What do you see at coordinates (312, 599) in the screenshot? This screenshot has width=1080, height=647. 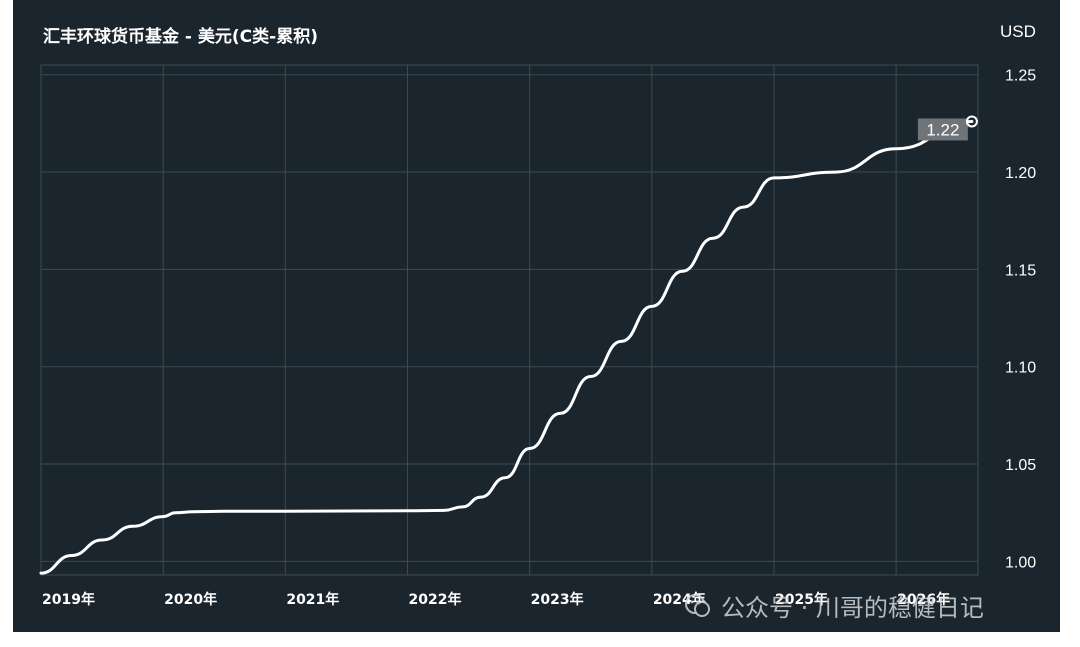 I see `x-tick-label: 2021年` at bounding box center [312, 599].